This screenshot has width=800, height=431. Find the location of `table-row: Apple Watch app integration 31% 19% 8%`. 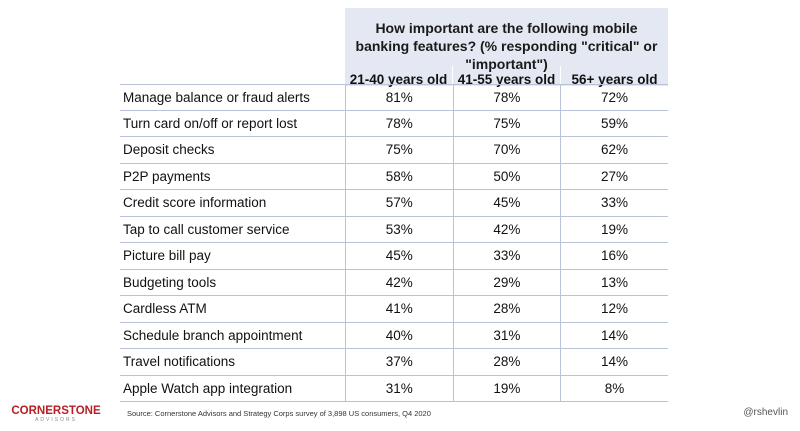

table-row: Apple Watch app integration 31% 19% 8% is located at coordinates (394, 388).